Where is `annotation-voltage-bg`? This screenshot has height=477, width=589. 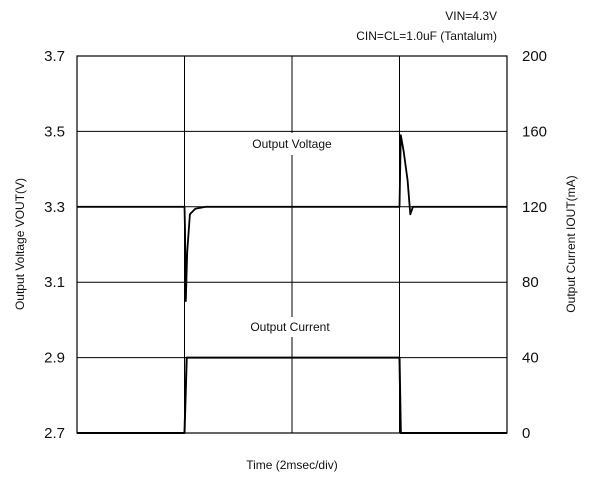
annotation-voltage-bg is located at coordinates (293, 144).